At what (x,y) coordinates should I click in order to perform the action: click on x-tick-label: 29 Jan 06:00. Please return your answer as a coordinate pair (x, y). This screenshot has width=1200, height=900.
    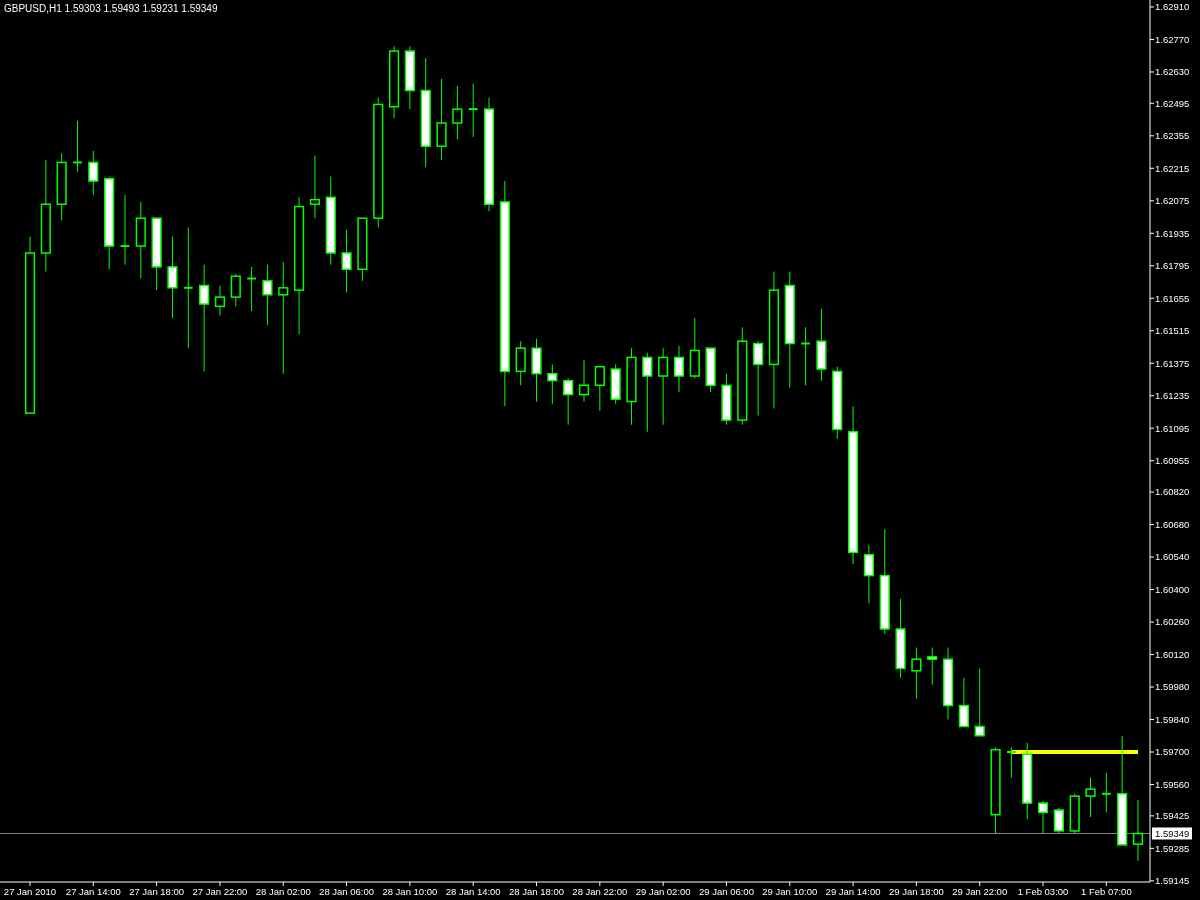
    Looking at the image, I should click on (726, 891).